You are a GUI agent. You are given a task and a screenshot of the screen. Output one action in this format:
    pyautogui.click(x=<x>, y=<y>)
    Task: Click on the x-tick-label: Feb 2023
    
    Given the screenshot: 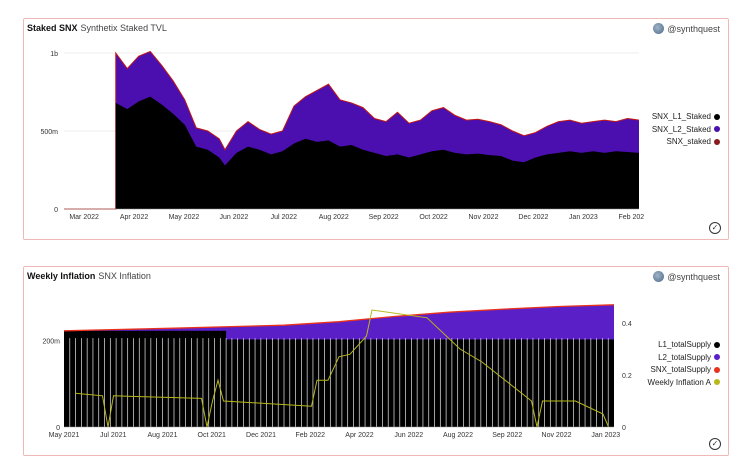 What is the action you would take?
    pyautogui.click(x=631, y=217)
    